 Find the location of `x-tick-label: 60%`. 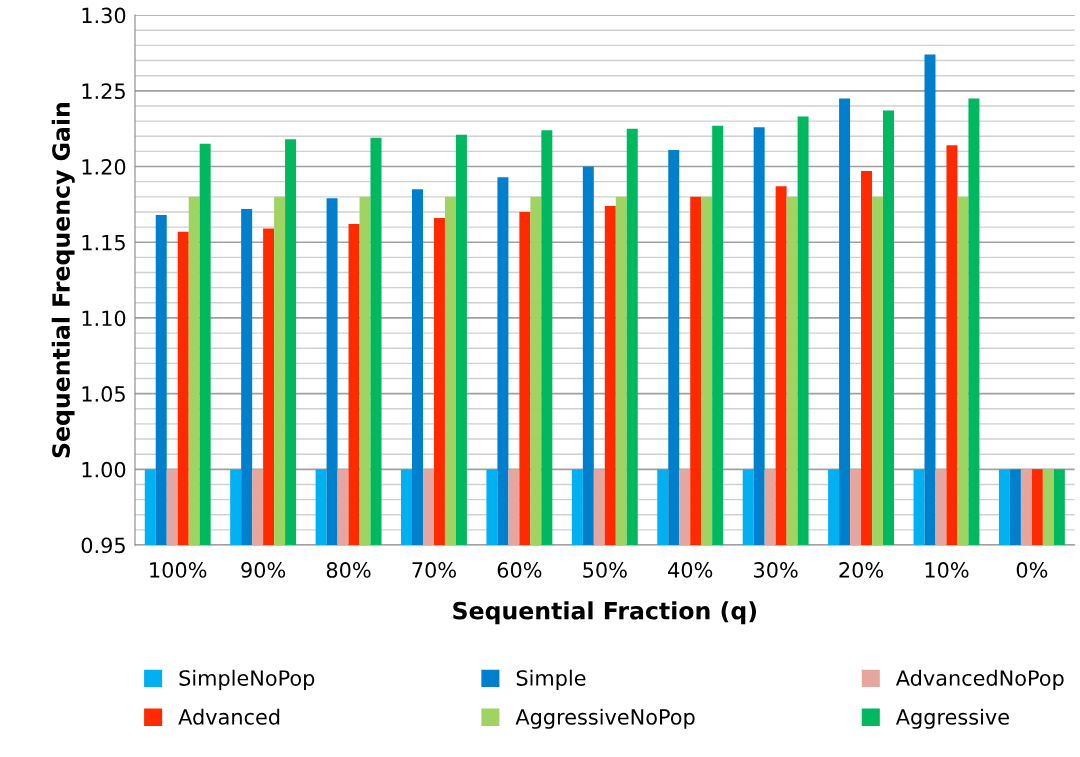

x-tick-label: 60% is located at coordinates (519, 570).